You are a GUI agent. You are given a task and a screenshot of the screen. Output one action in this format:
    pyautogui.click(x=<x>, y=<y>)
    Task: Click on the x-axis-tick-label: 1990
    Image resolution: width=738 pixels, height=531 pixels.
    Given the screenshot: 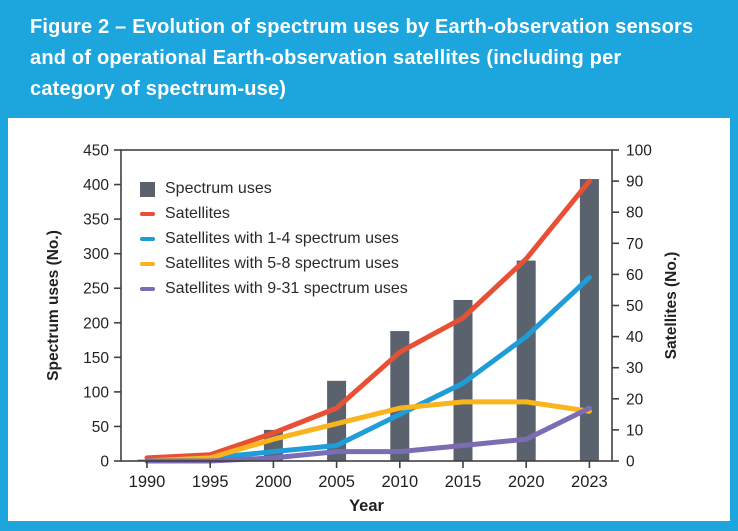 What is the action you would take?
    pyautogui.click(x=147, y=482)
    